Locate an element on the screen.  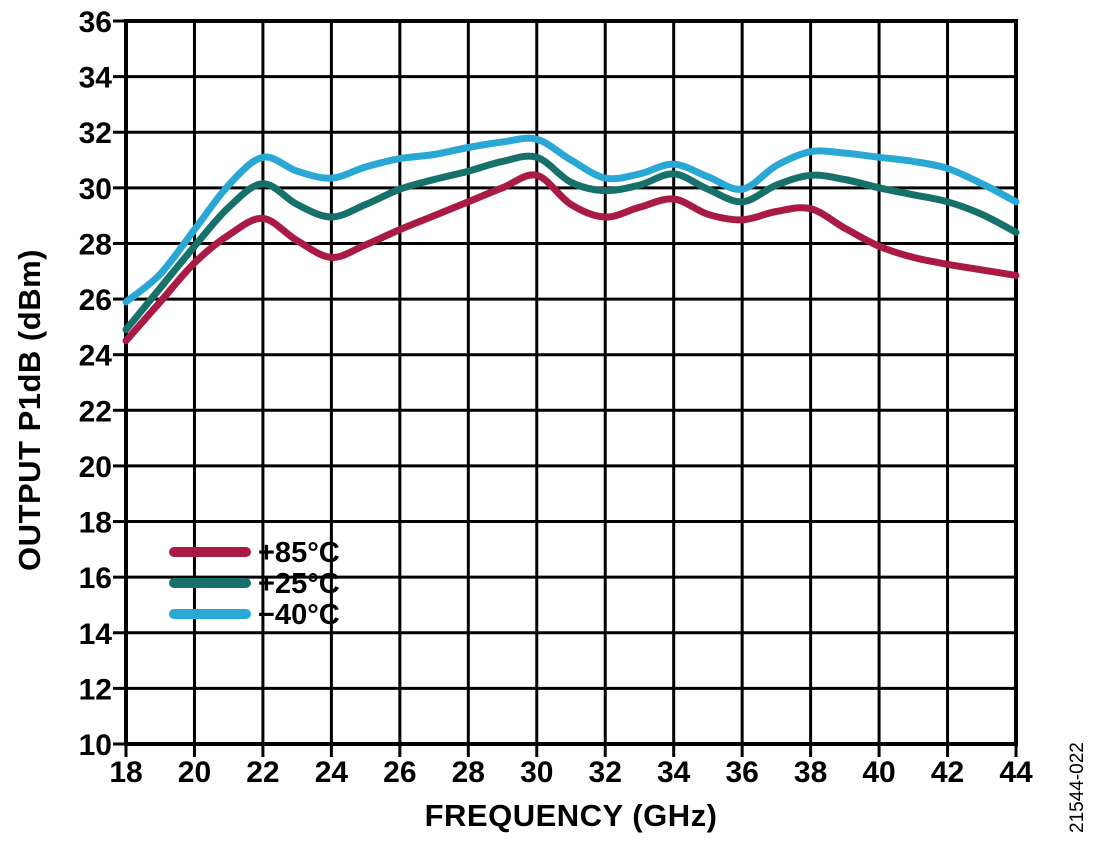
y-tick-label: 20 is located at coordinates (95, 467).